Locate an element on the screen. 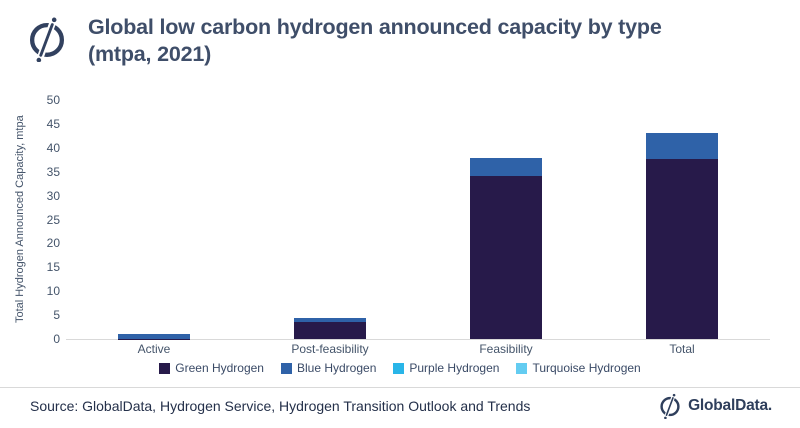 Image resolution: width=800 pixels, height=428 pixels. legend-item-turquoise-hydrogen: Turquoise Hydrogen is located at coordinates (578, 368).